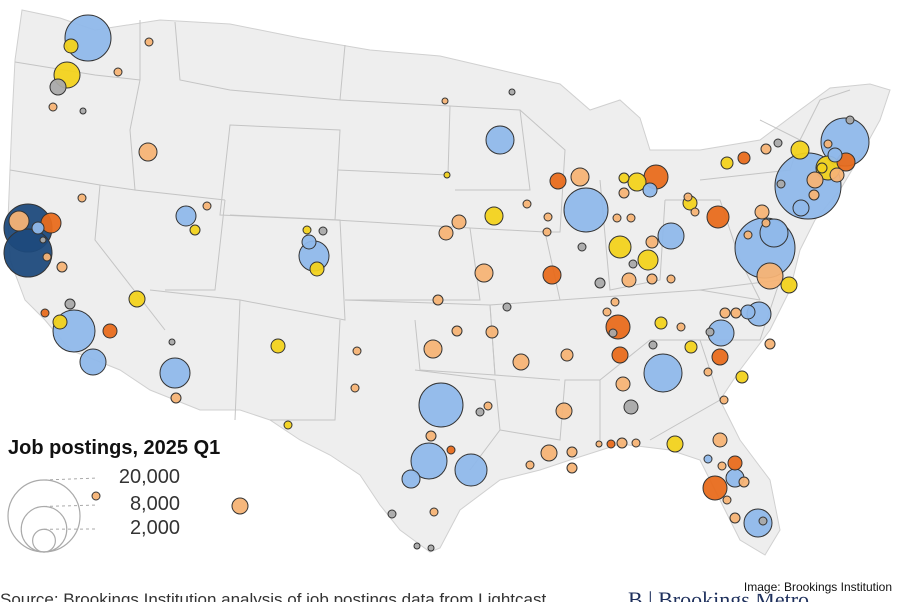  What do you see at coordinates (130, 477) in the screenshot?
I see `legend-value-large: 20,000` at bounding box center [130, 477].